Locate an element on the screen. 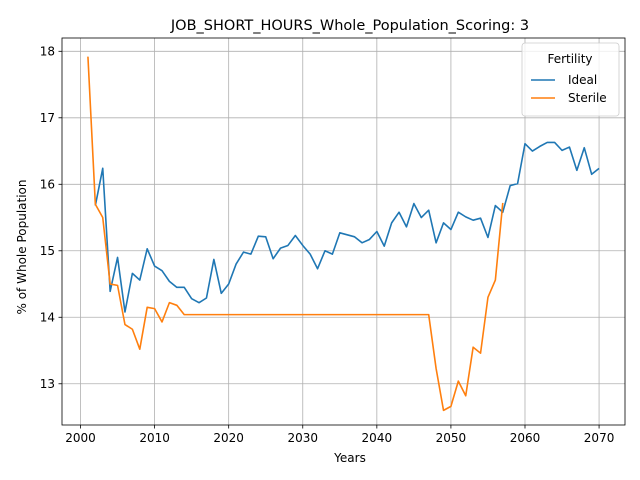 The width and height of the screenshot is (640, 480). y-axis-label: % of Whole Population is located at coordinates (22, 247).